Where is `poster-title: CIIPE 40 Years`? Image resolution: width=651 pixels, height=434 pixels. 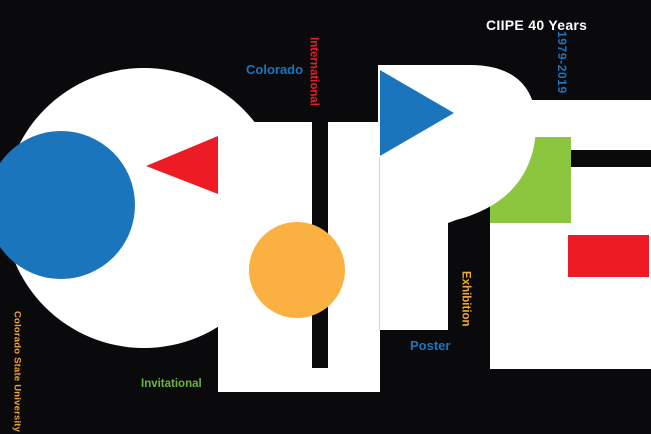
poster-title: CIIPE 40 Years is located at coordinates (537, 25).